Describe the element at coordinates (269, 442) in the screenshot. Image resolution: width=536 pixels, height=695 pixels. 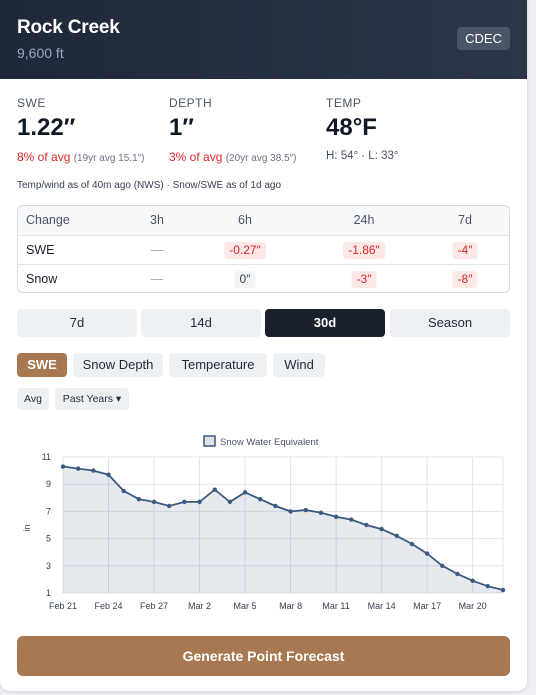
I see `legend-label: Snow Water Equivalent` at that location.